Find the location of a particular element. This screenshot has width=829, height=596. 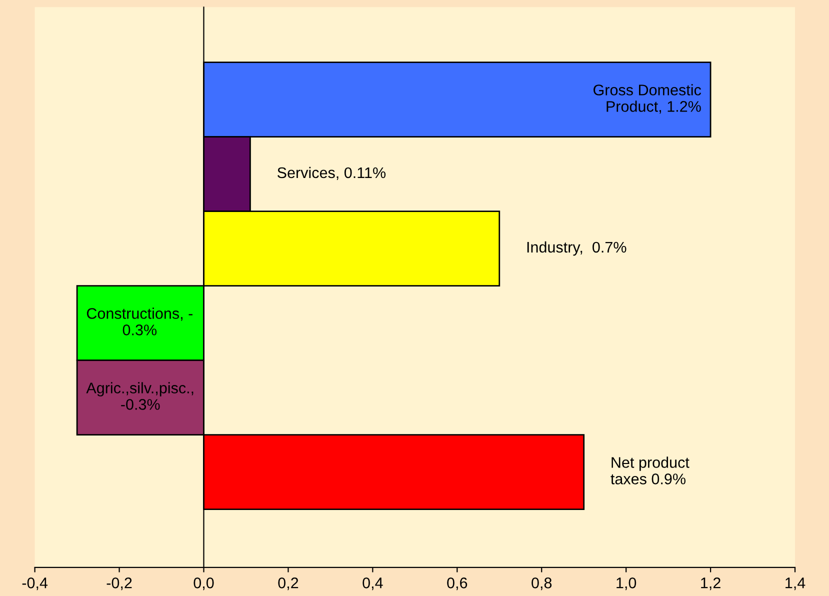

y-tick-label: Net product taxes 0.9% is located at coordinates (650, 470).